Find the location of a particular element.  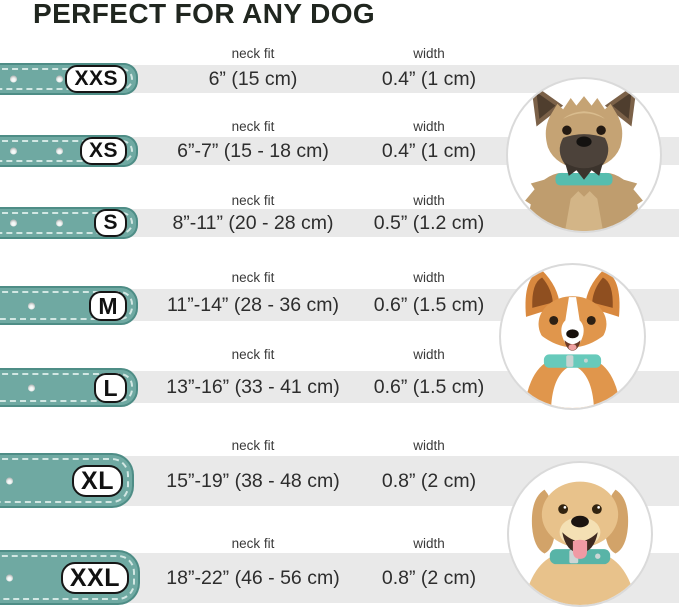

page-title: PERFECT FOR ANY DOG is located at coordinates (204, 14).